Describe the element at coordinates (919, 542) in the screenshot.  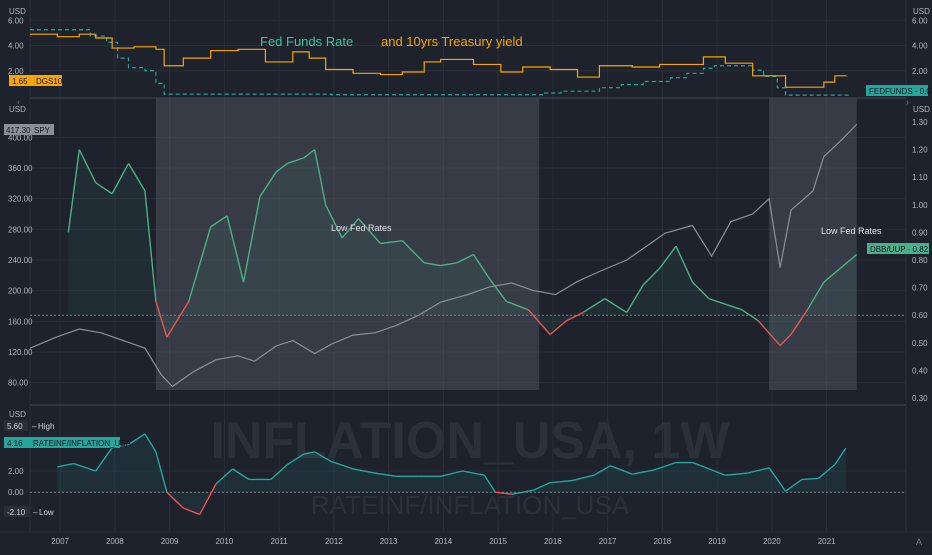
I see `auto-scale-icon: A` at that location.